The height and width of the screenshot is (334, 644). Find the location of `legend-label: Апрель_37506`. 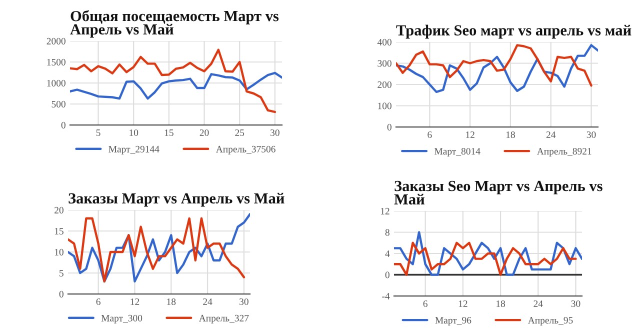

legend-label: Апрель_37506 is located at coordinates (246, 150).